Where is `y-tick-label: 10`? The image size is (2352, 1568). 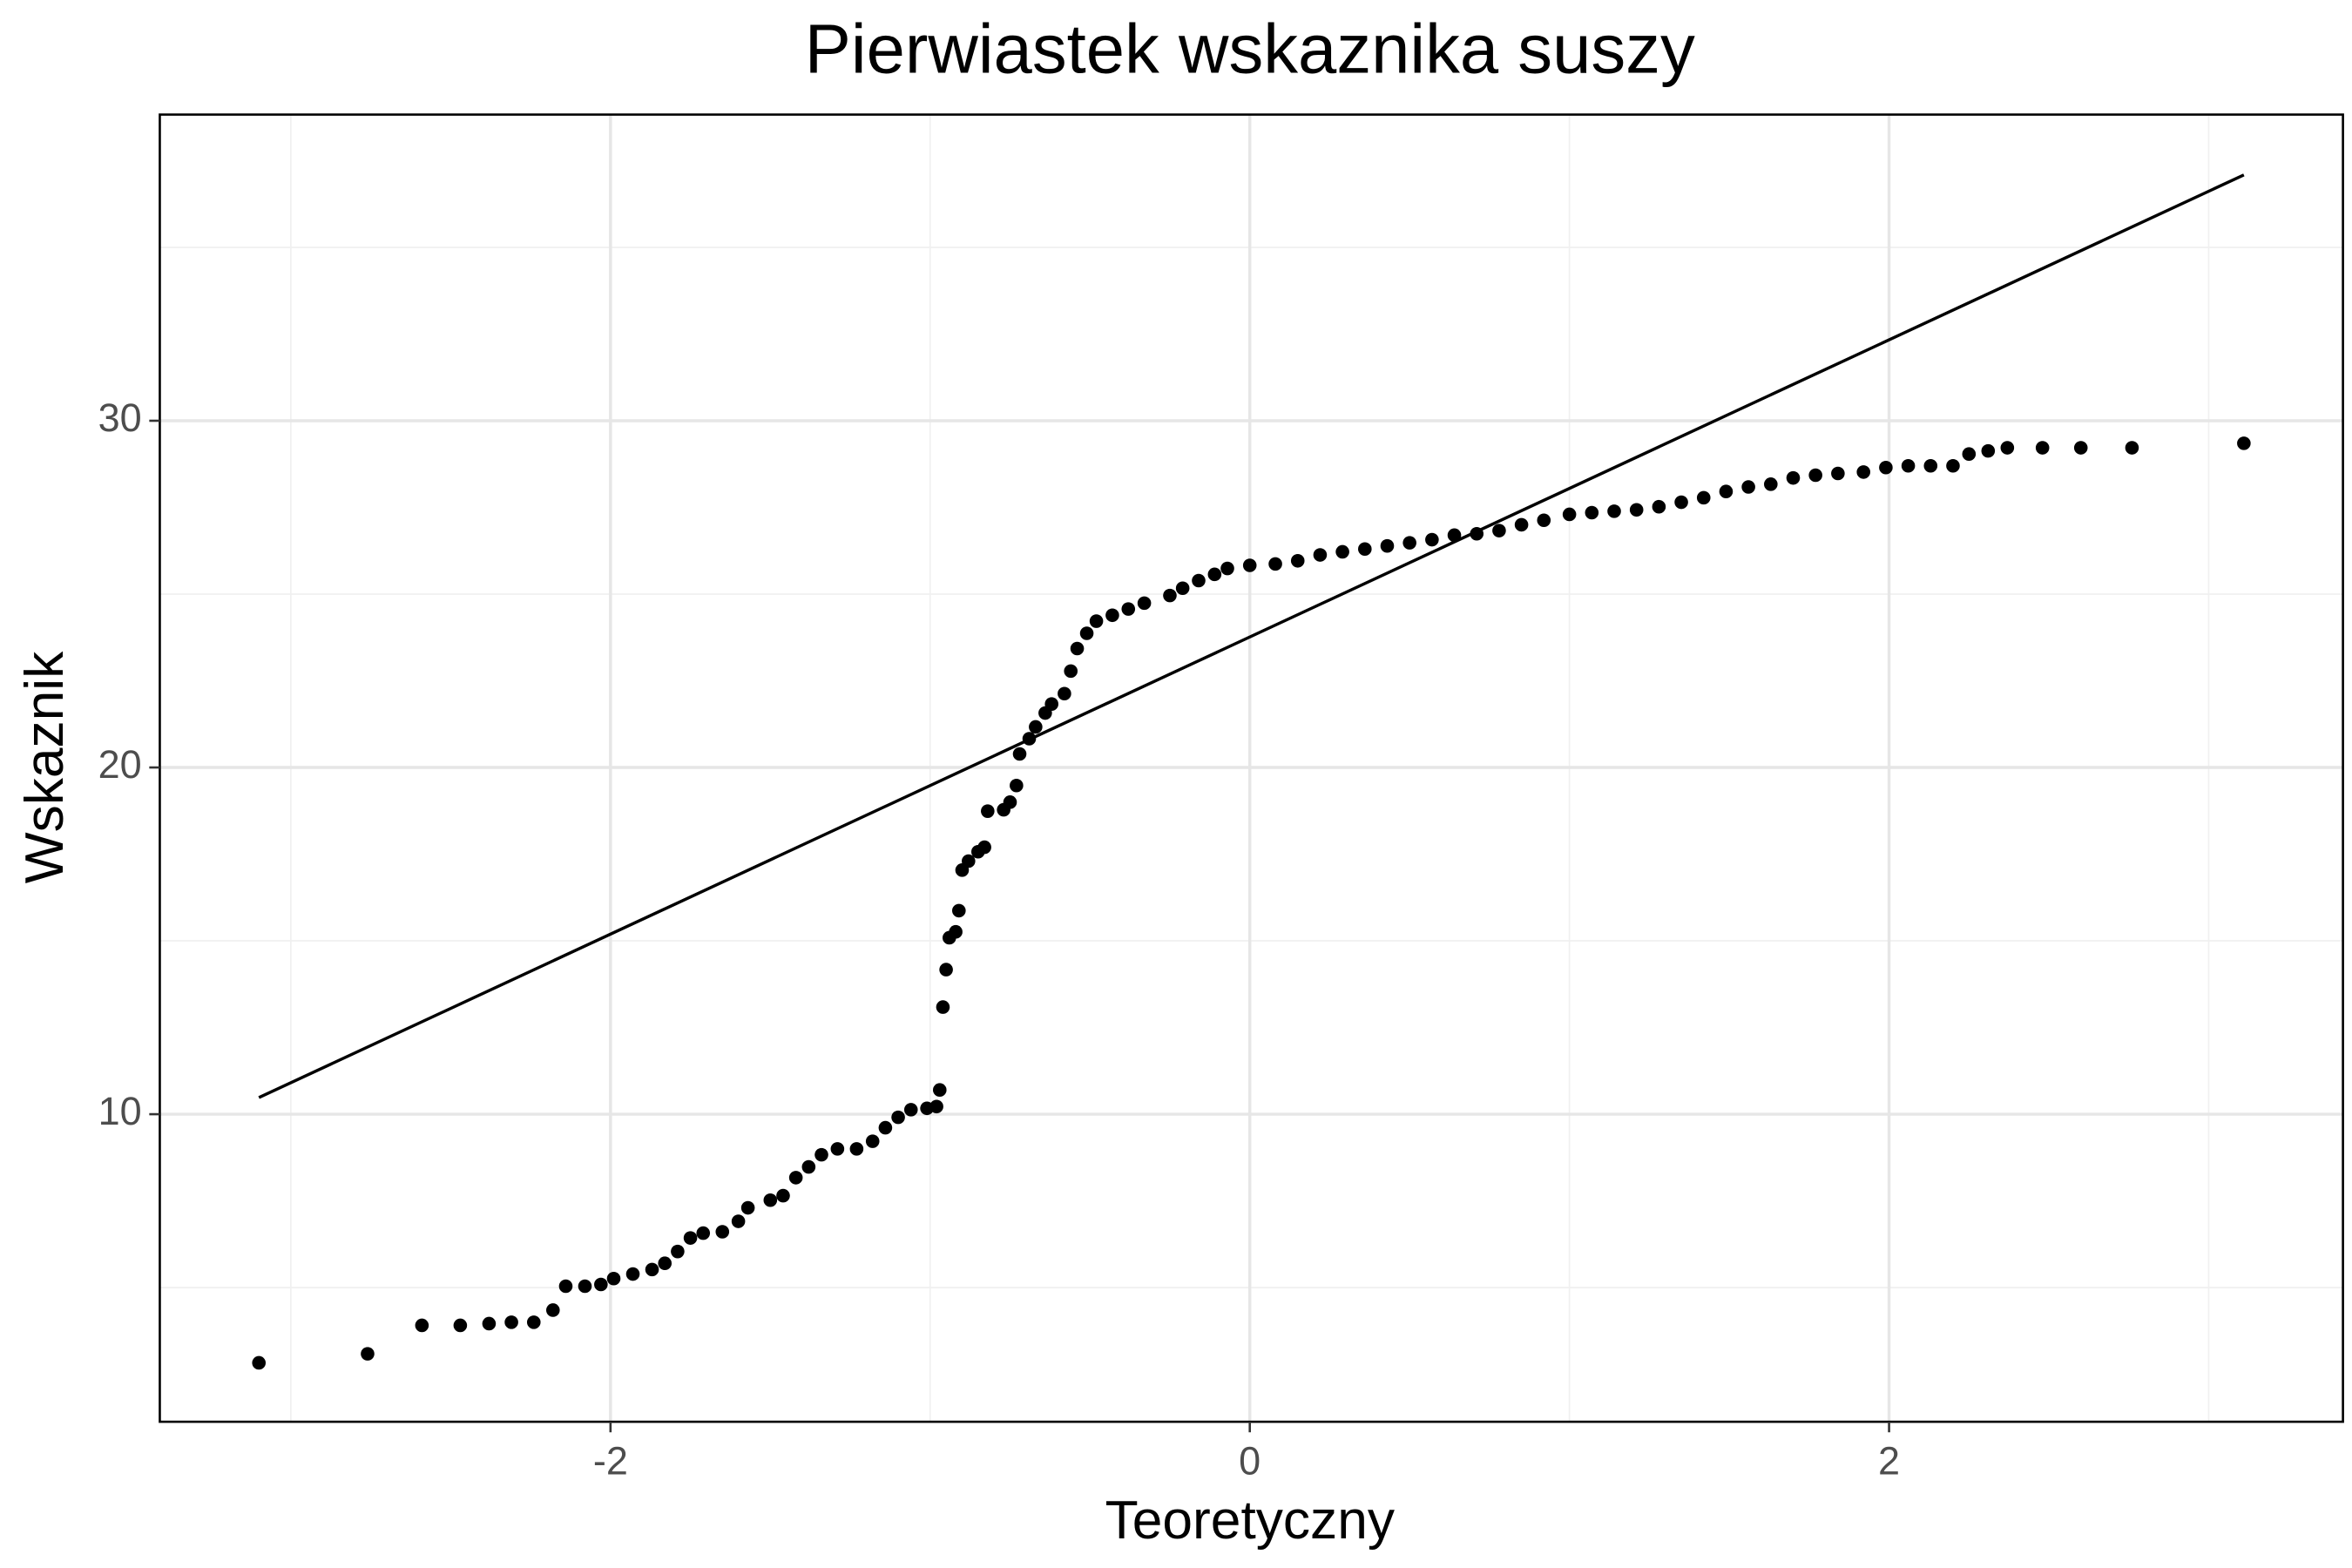 y-tick-label: 10 is located at coordinates (120, 1111).